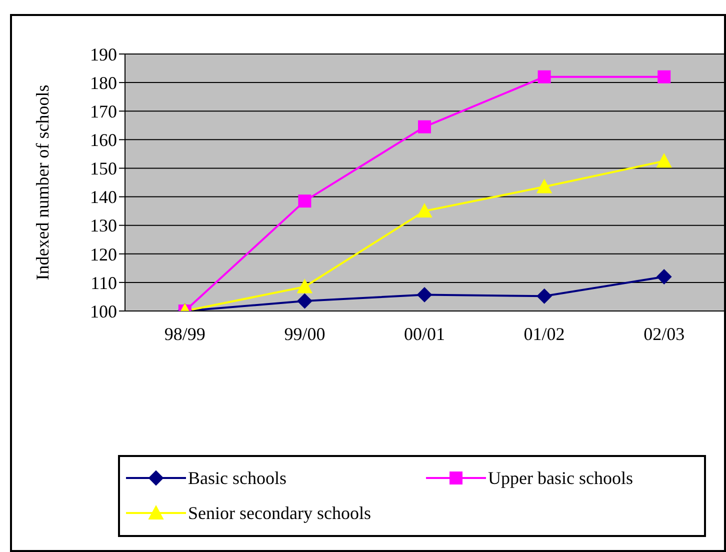 This screenshot has width=726, height=552. What do you see at coordinates (103, 112) in the screenshot?
I see `y-tick-label: 170` at bounding box center [103, 112].